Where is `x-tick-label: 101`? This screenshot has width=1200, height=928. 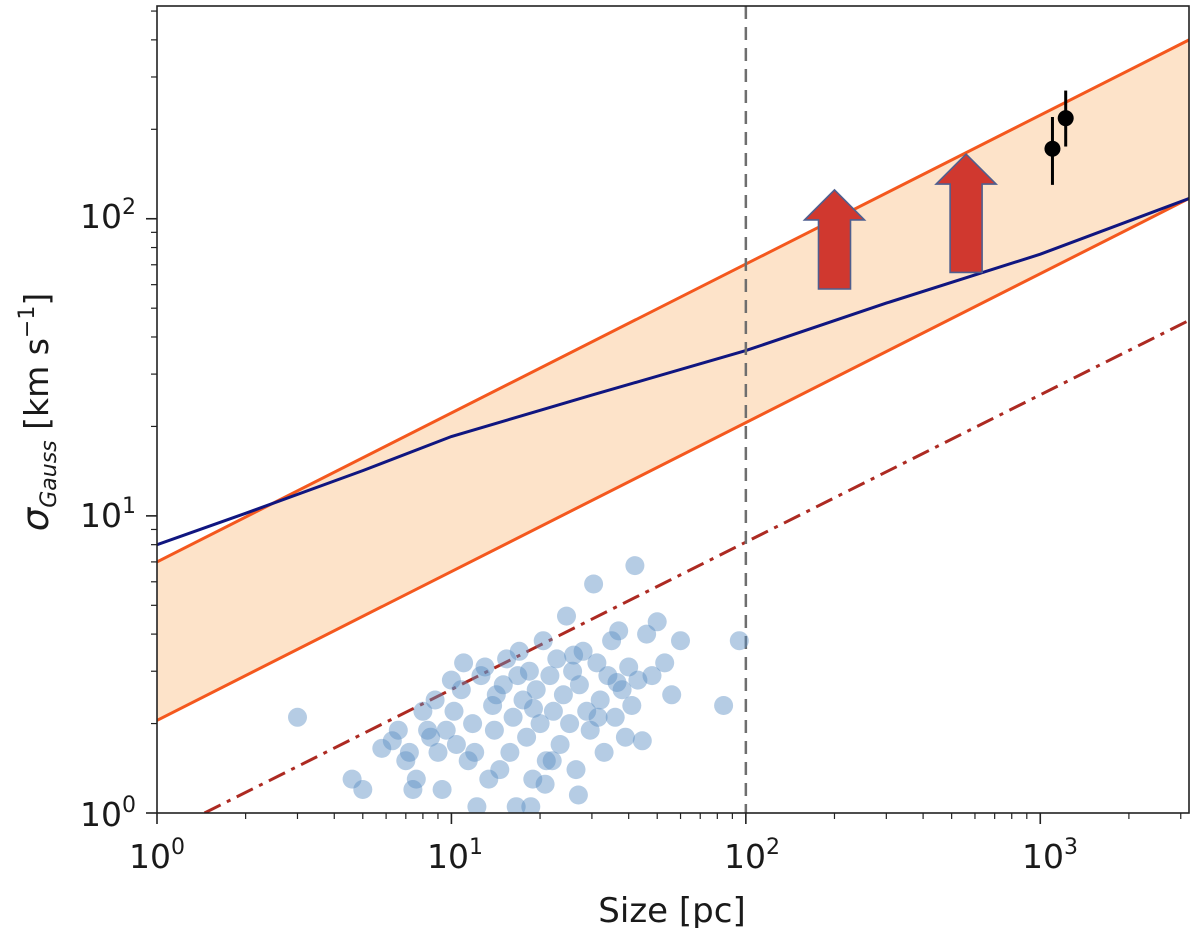
x-tick-label: 101 is located at coordinates (455, 855).